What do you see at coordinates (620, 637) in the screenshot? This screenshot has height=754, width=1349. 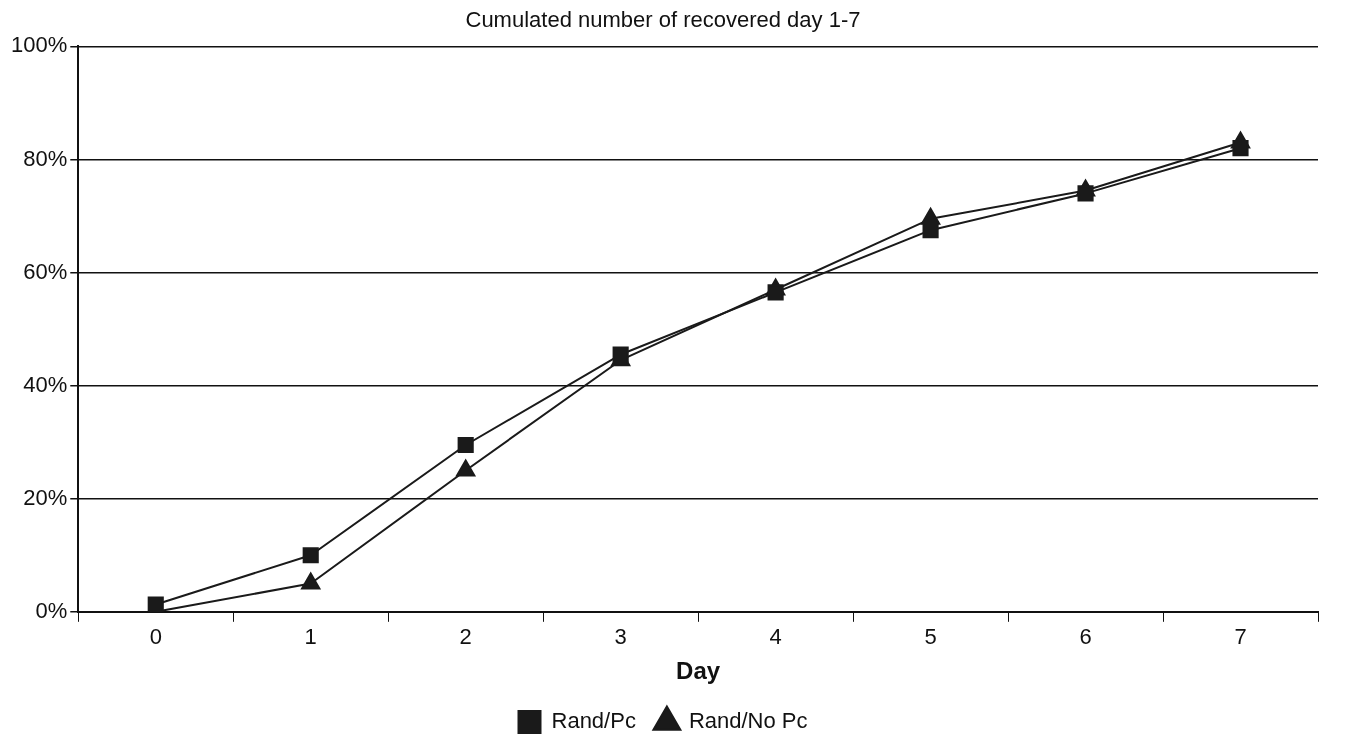 I see `x-tick-label: 3` at bounding box center [620, 637].